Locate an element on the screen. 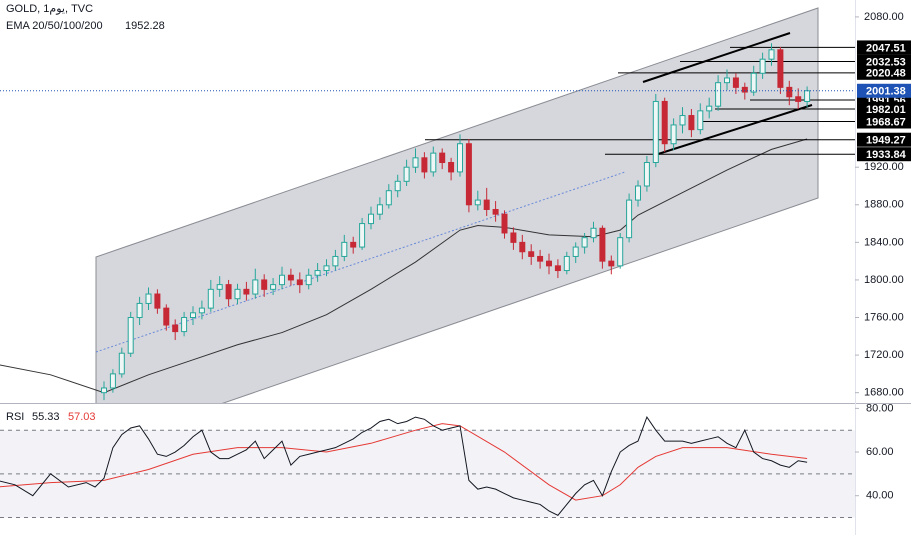 The width and height of the screenshot is (911, 535). indicator-value: 1952.28 is located at coordinates (145, 26).